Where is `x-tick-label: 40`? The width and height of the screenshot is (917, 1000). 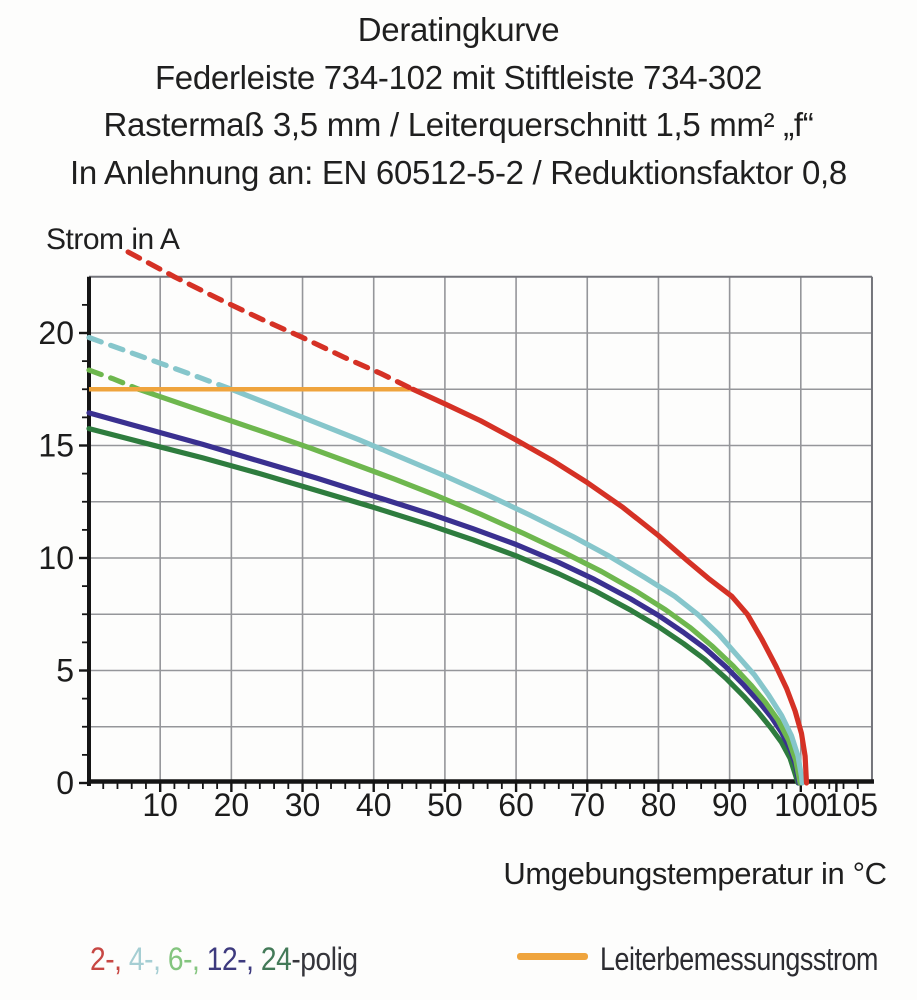 x-tick-label: 40 is located at coordinates (374, 805).